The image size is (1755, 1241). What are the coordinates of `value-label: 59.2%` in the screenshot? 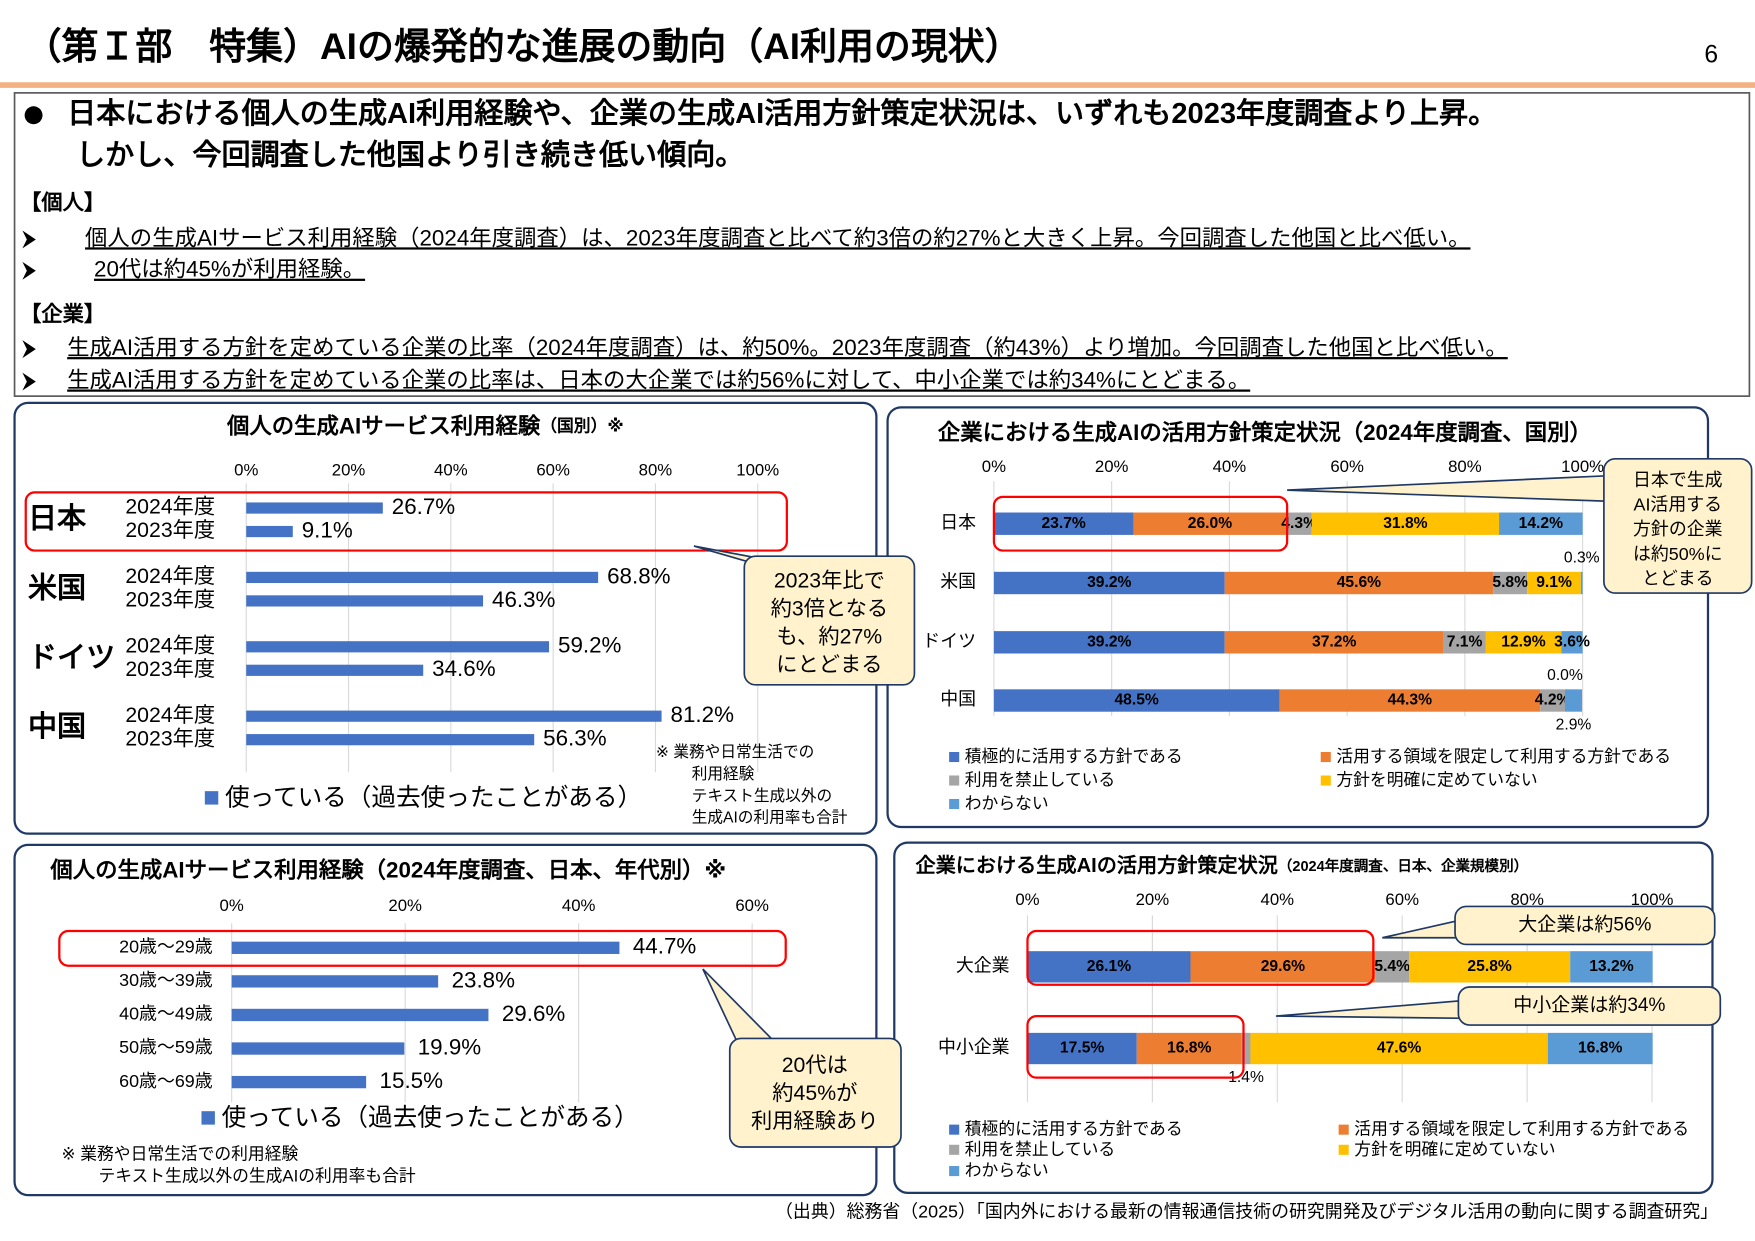 It's located at (590, 645).